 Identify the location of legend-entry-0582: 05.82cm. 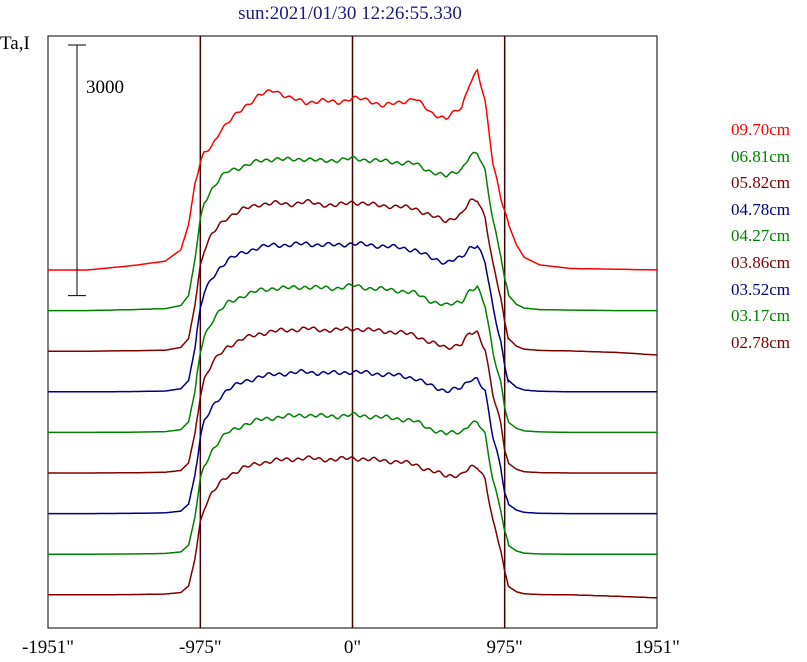
(761, 183).